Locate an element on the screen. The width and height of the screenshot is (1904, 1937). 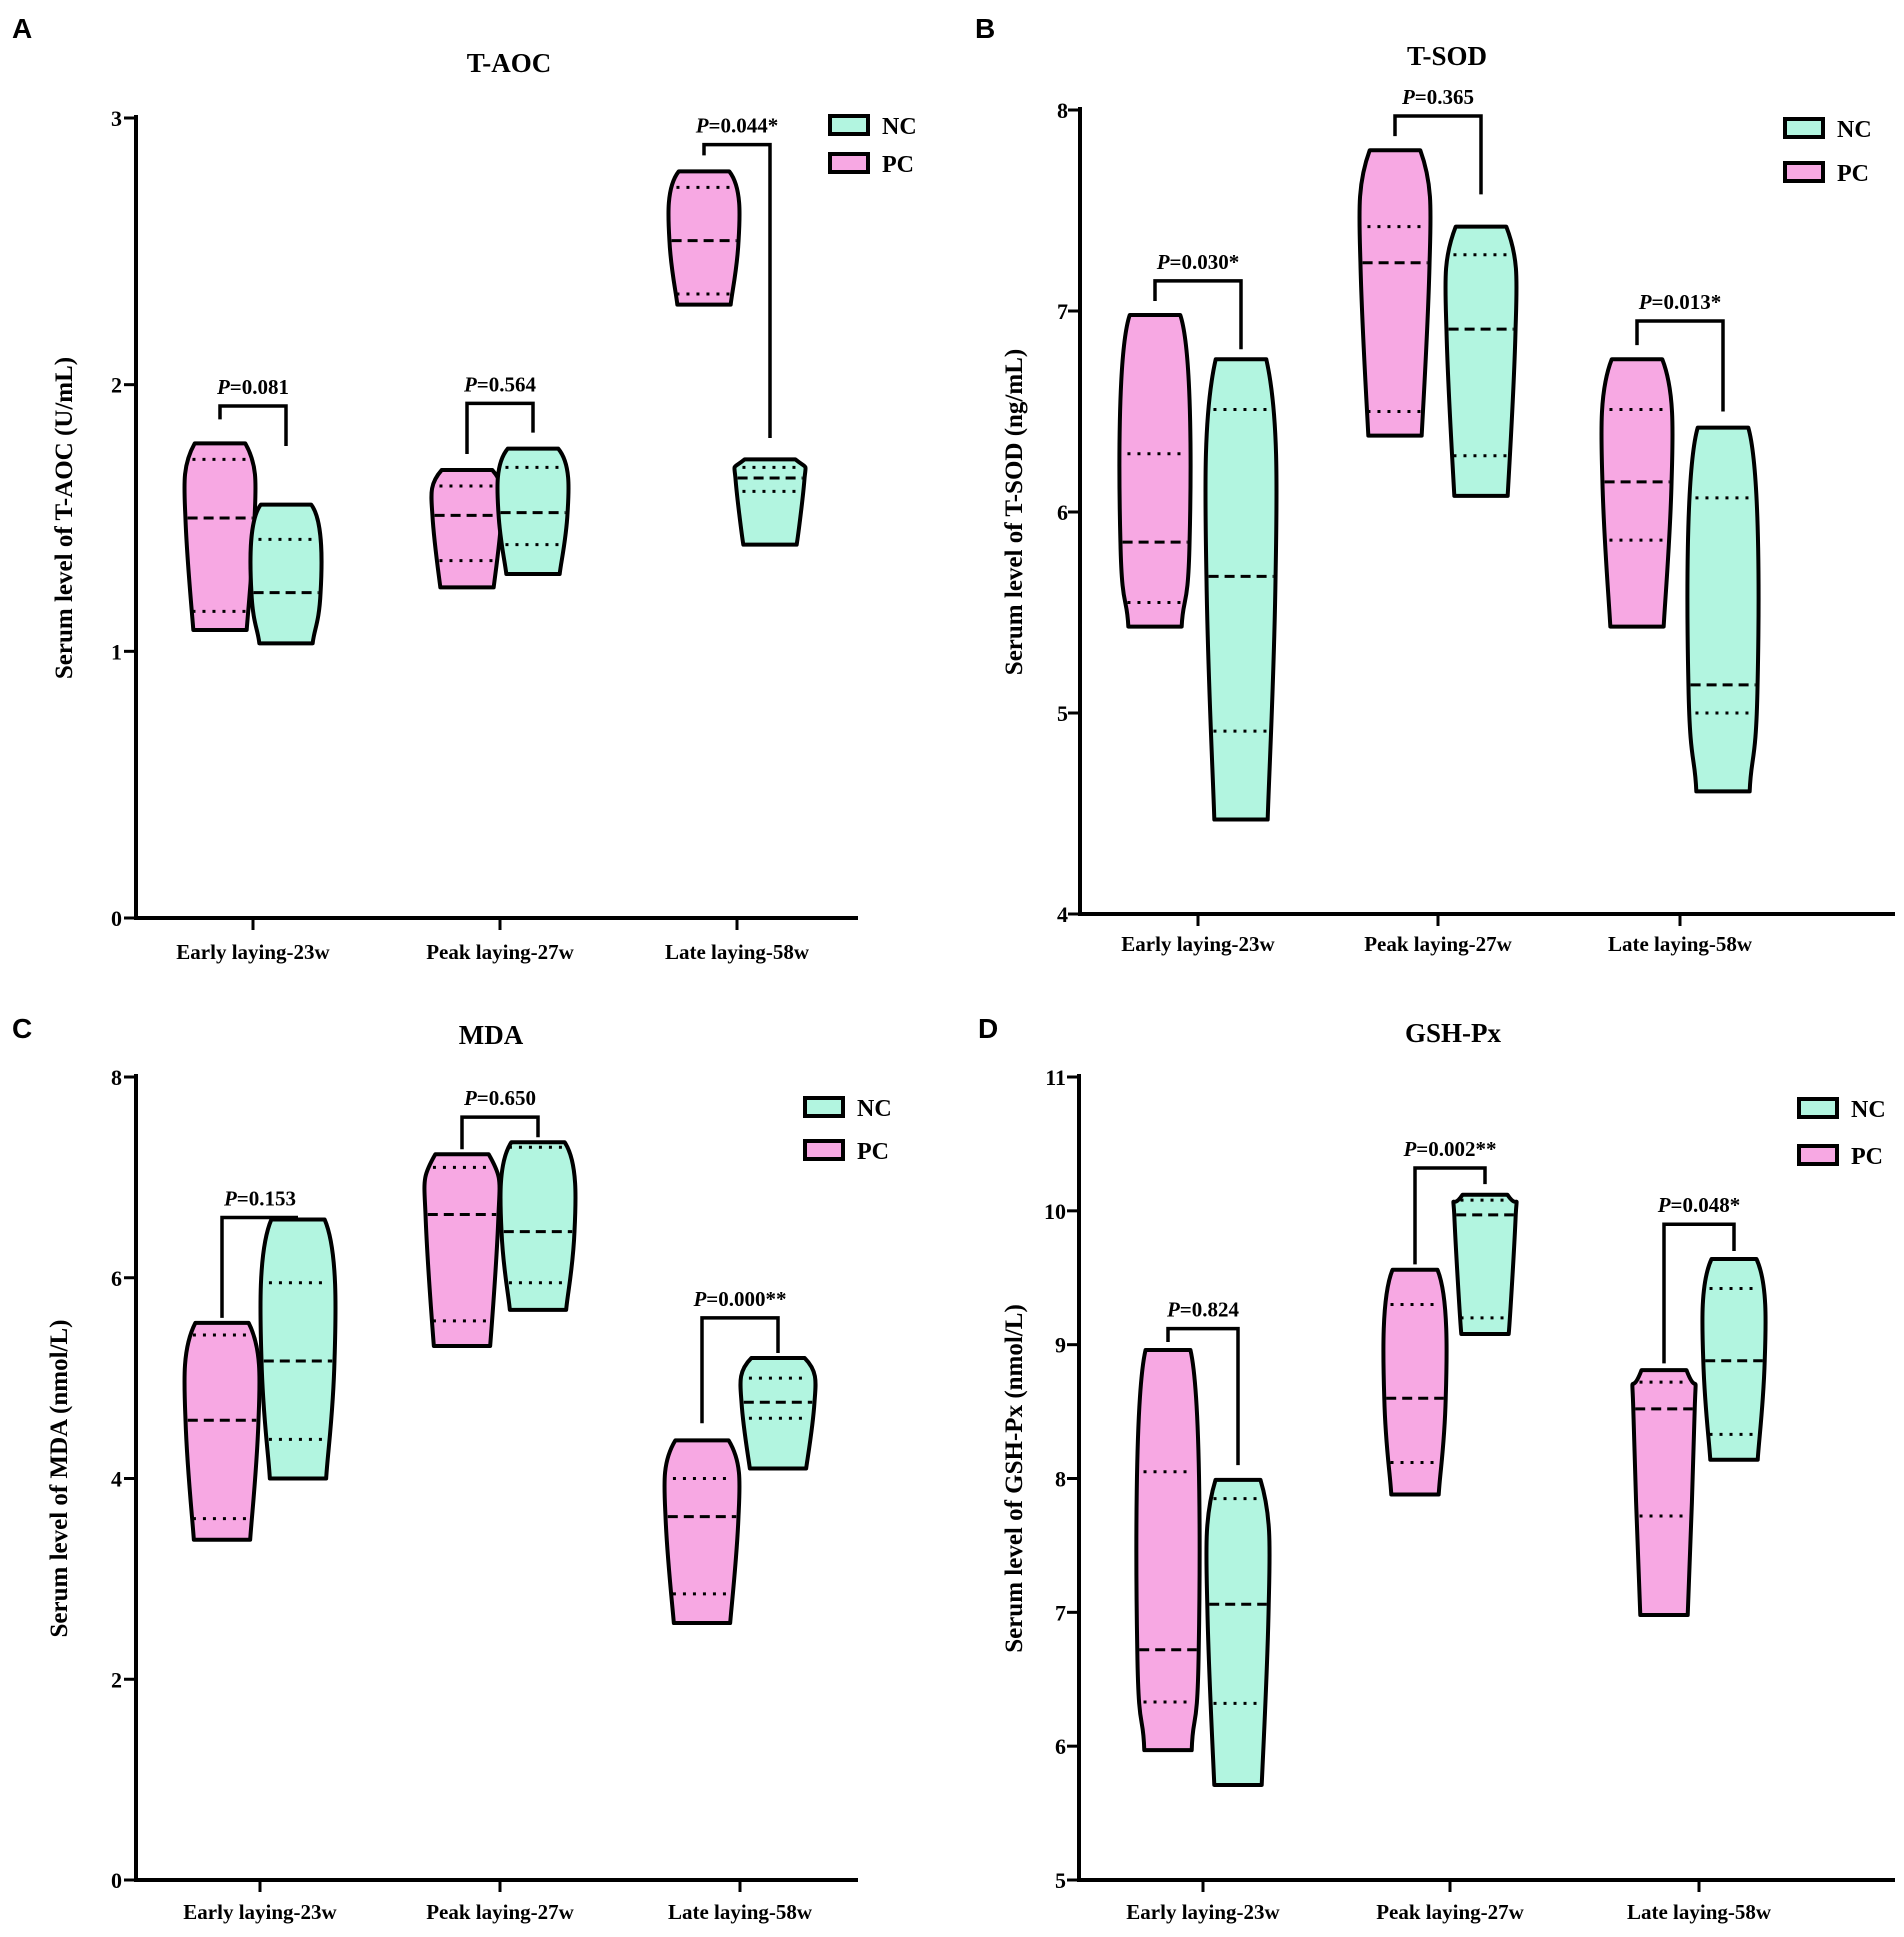
p-value-label: P=0.153 is located at coordinates (259, 1199).